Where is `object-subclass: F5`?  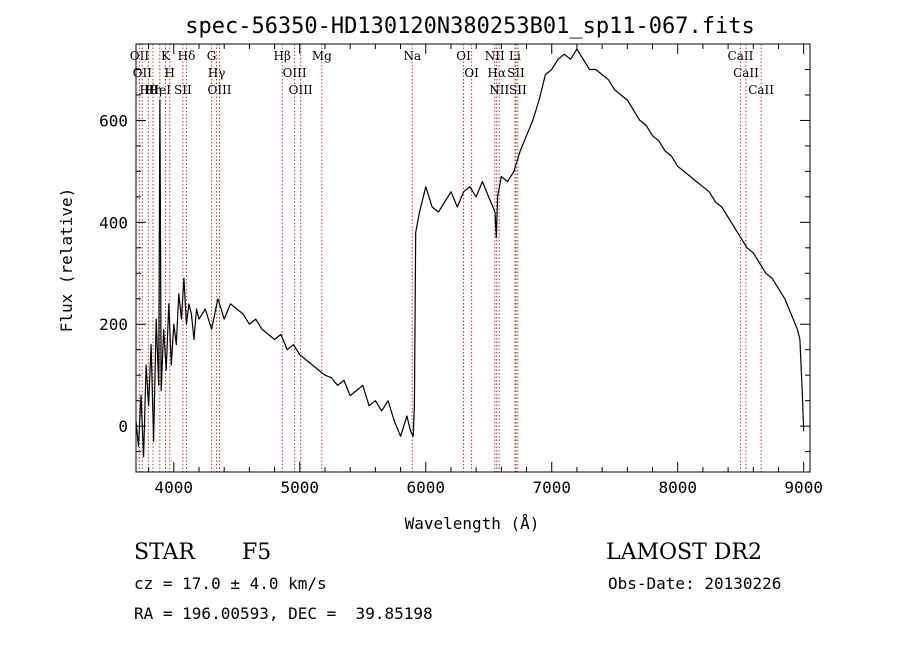 object-subclass: F5 is located at coordinates (257, 552).